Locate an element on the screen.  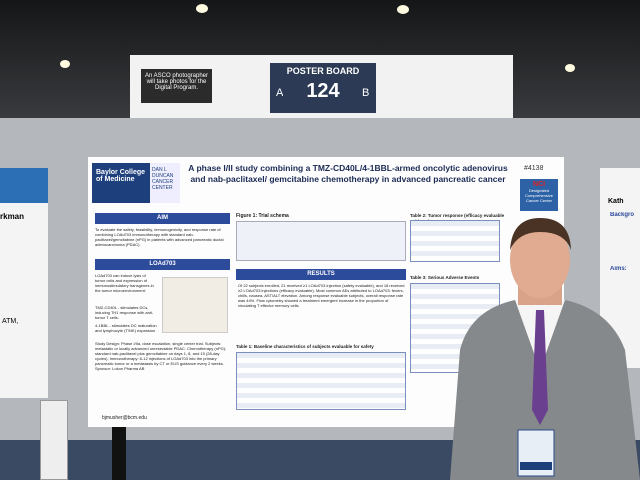
right-poster-text: Backgro is located at coordinates (622, 215).